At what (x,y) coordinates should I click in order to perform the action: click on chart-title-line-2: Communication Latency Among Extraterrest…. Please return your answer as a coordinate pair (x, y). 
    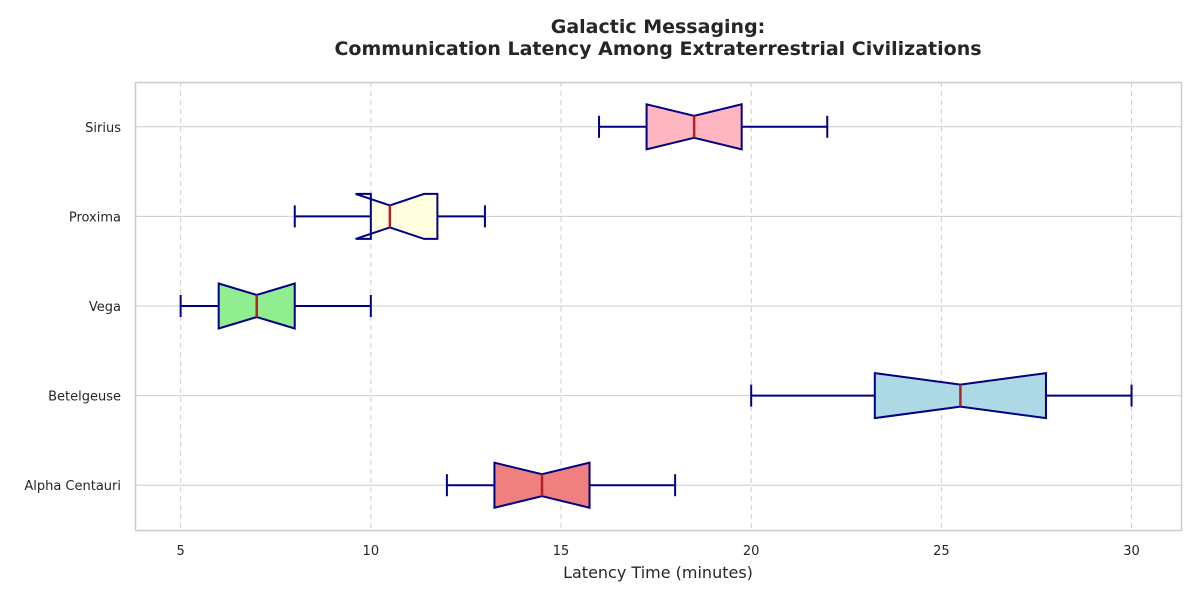
    Looking at the image, I should click on (657, 49).